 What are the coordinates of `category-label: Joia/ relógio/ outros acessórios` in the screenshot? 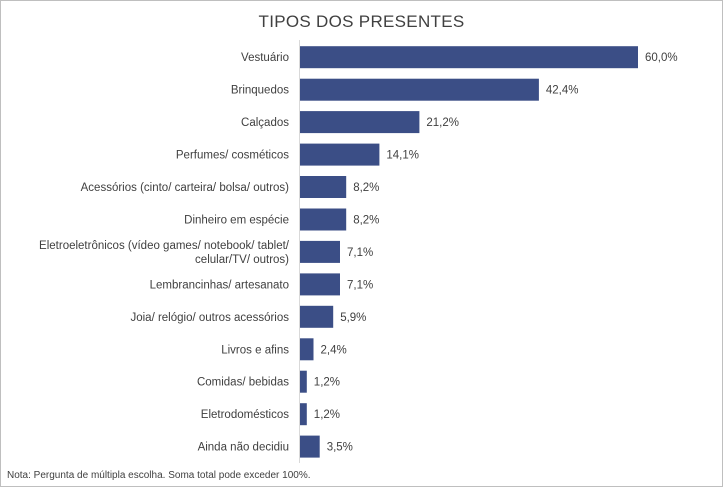 It's located at (209, 318).